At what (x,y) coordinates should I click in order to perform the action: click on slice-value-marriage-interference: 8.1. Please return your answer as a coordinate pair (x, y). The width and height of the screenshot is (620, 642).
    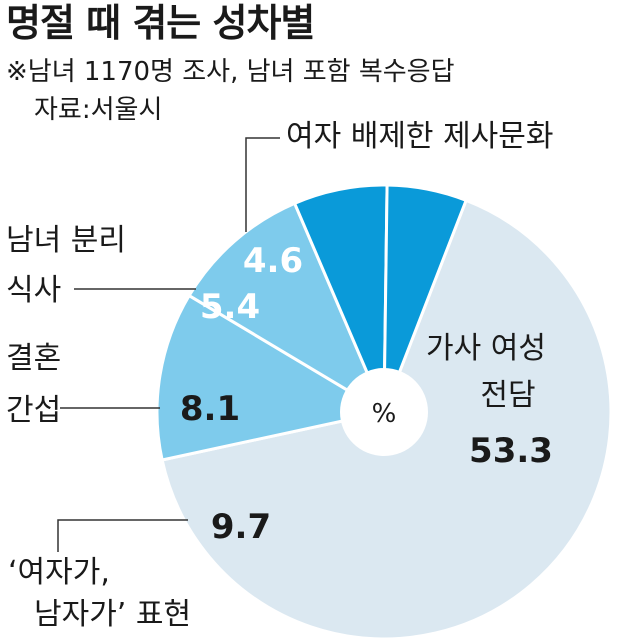
    Looking at the image, I should click on (210, 409).